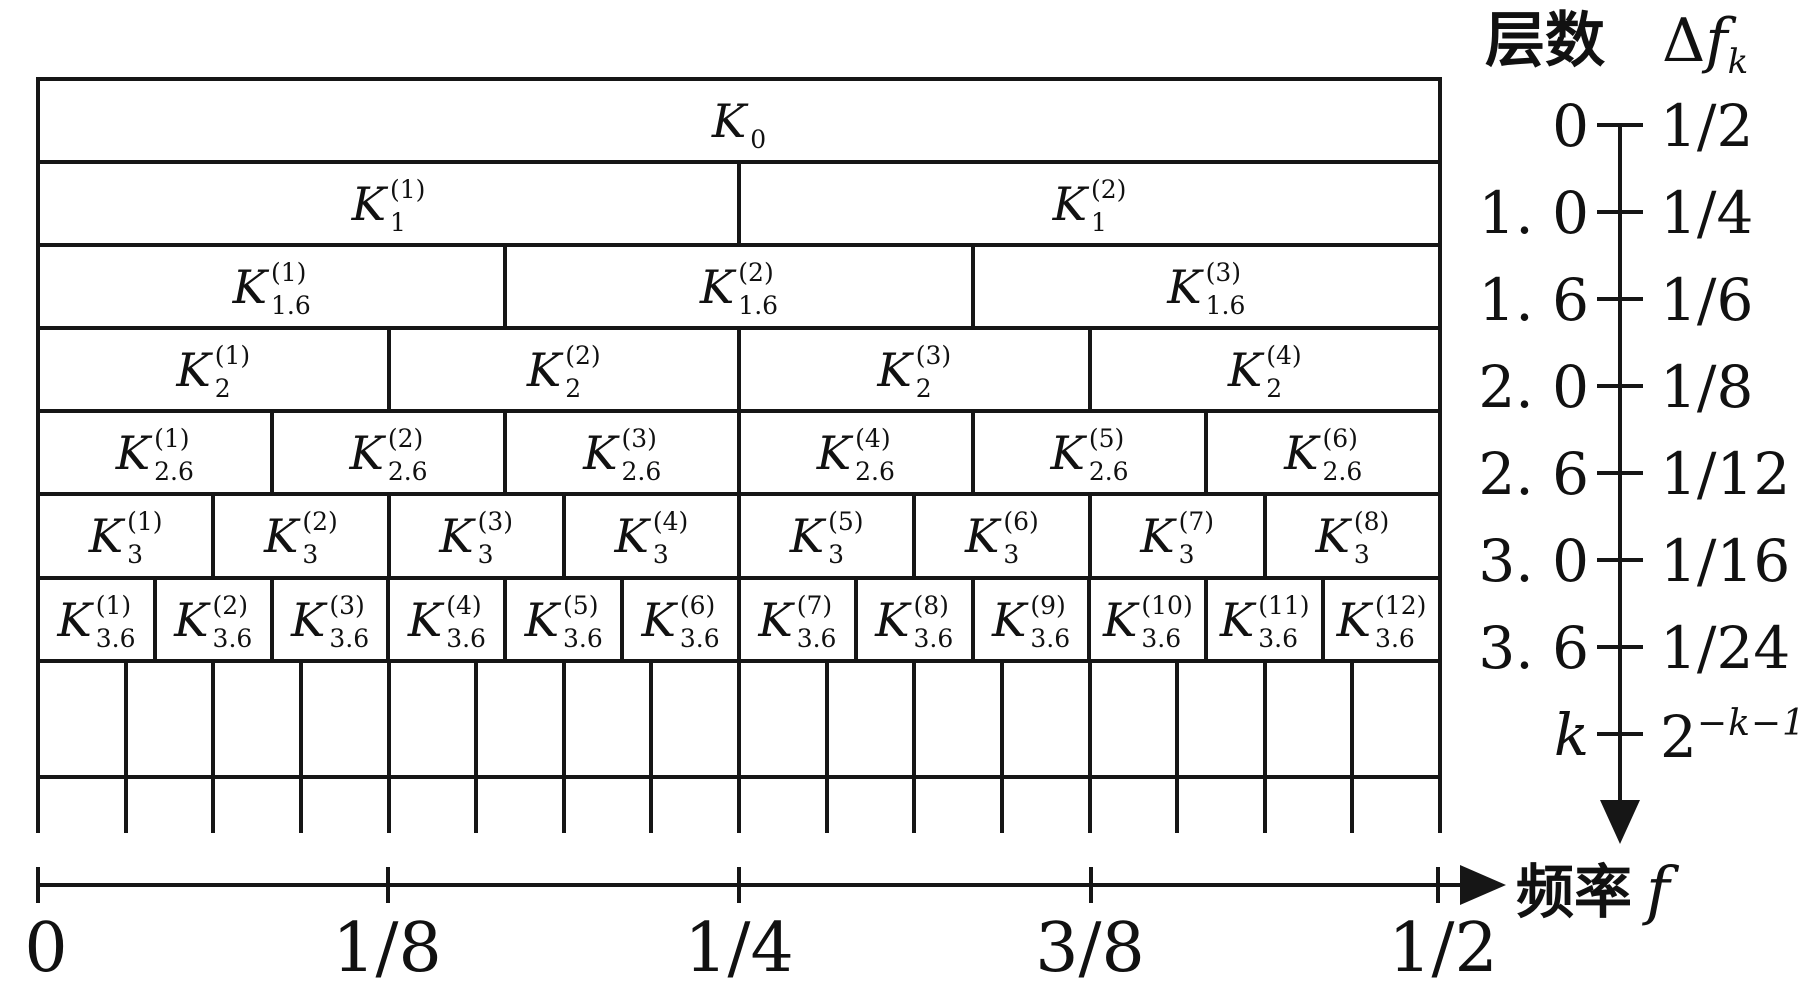  What do you see at coordinates (933, 372) in the screenshot?
I see `k-scripts: (3) 2` at bounding box center [933, 372].